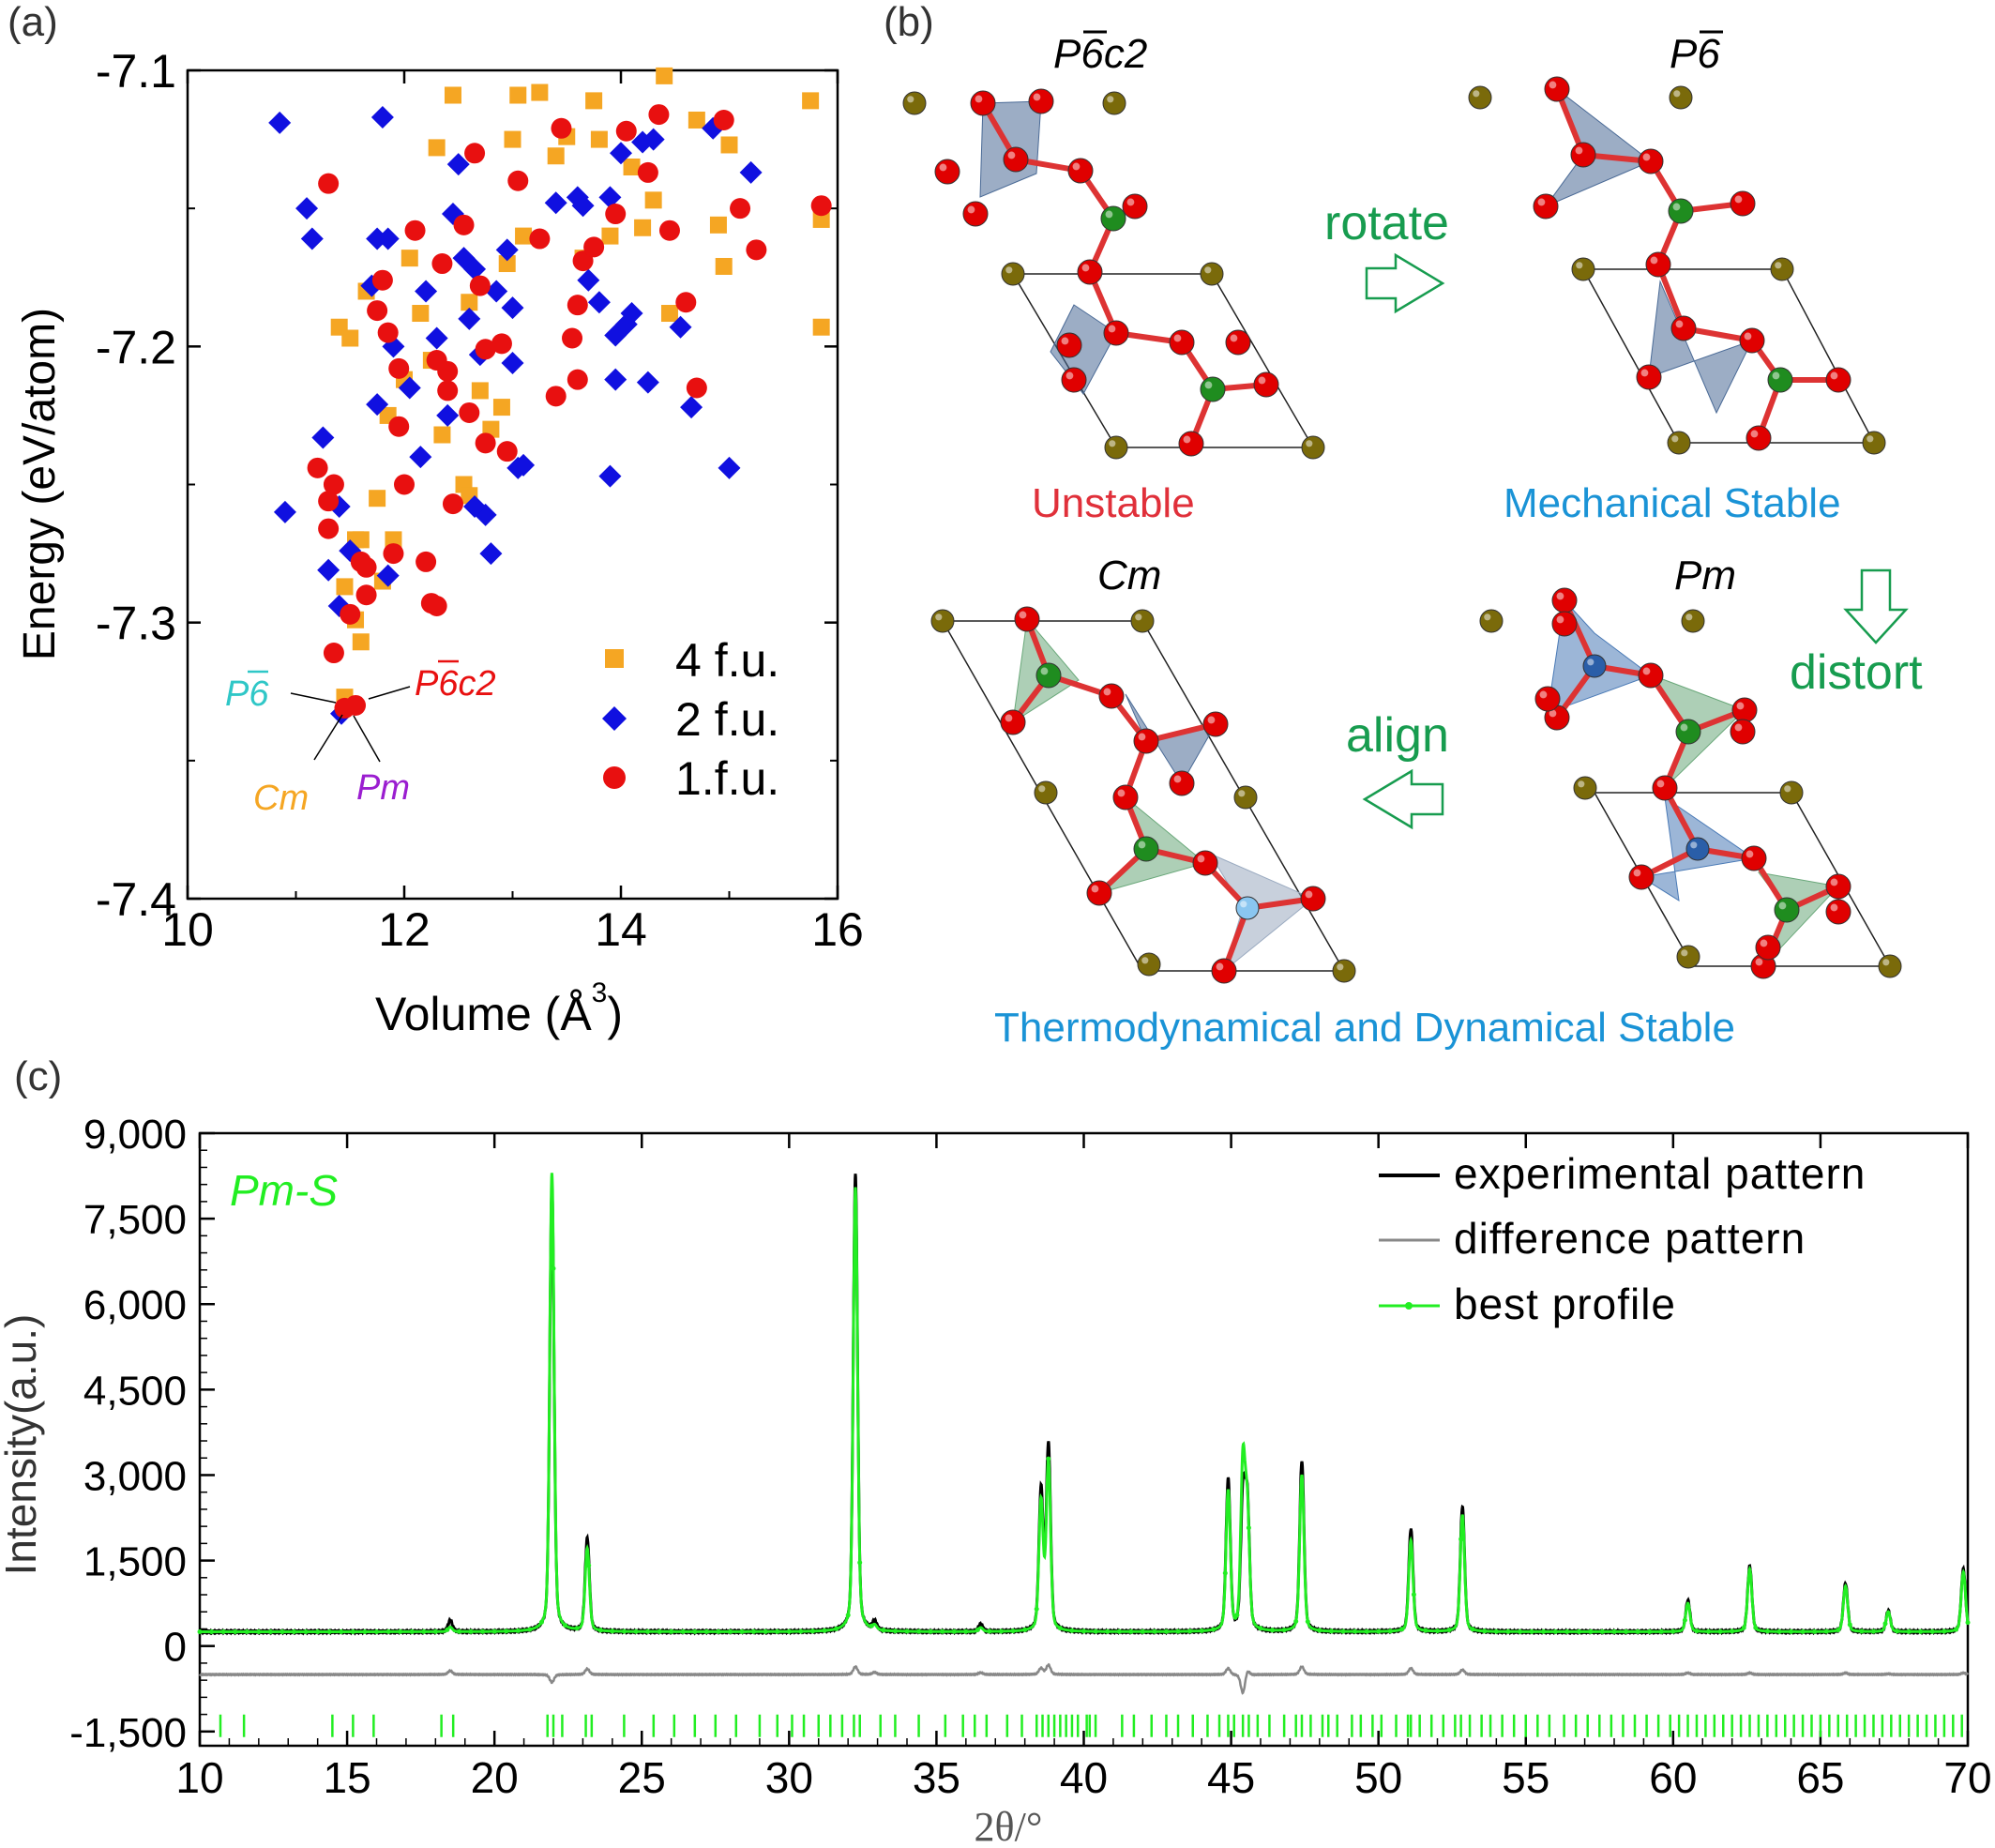  Describe the element at coordinates (642, 1777) in the screenshot. I see `x-tick-label: 25` at that location.